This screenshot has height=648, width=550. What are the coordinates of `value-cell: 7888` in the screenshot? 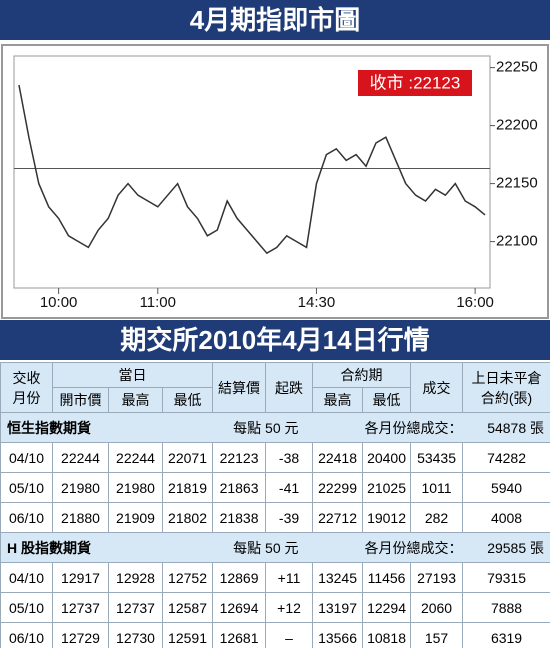 It's located at (506, 607).